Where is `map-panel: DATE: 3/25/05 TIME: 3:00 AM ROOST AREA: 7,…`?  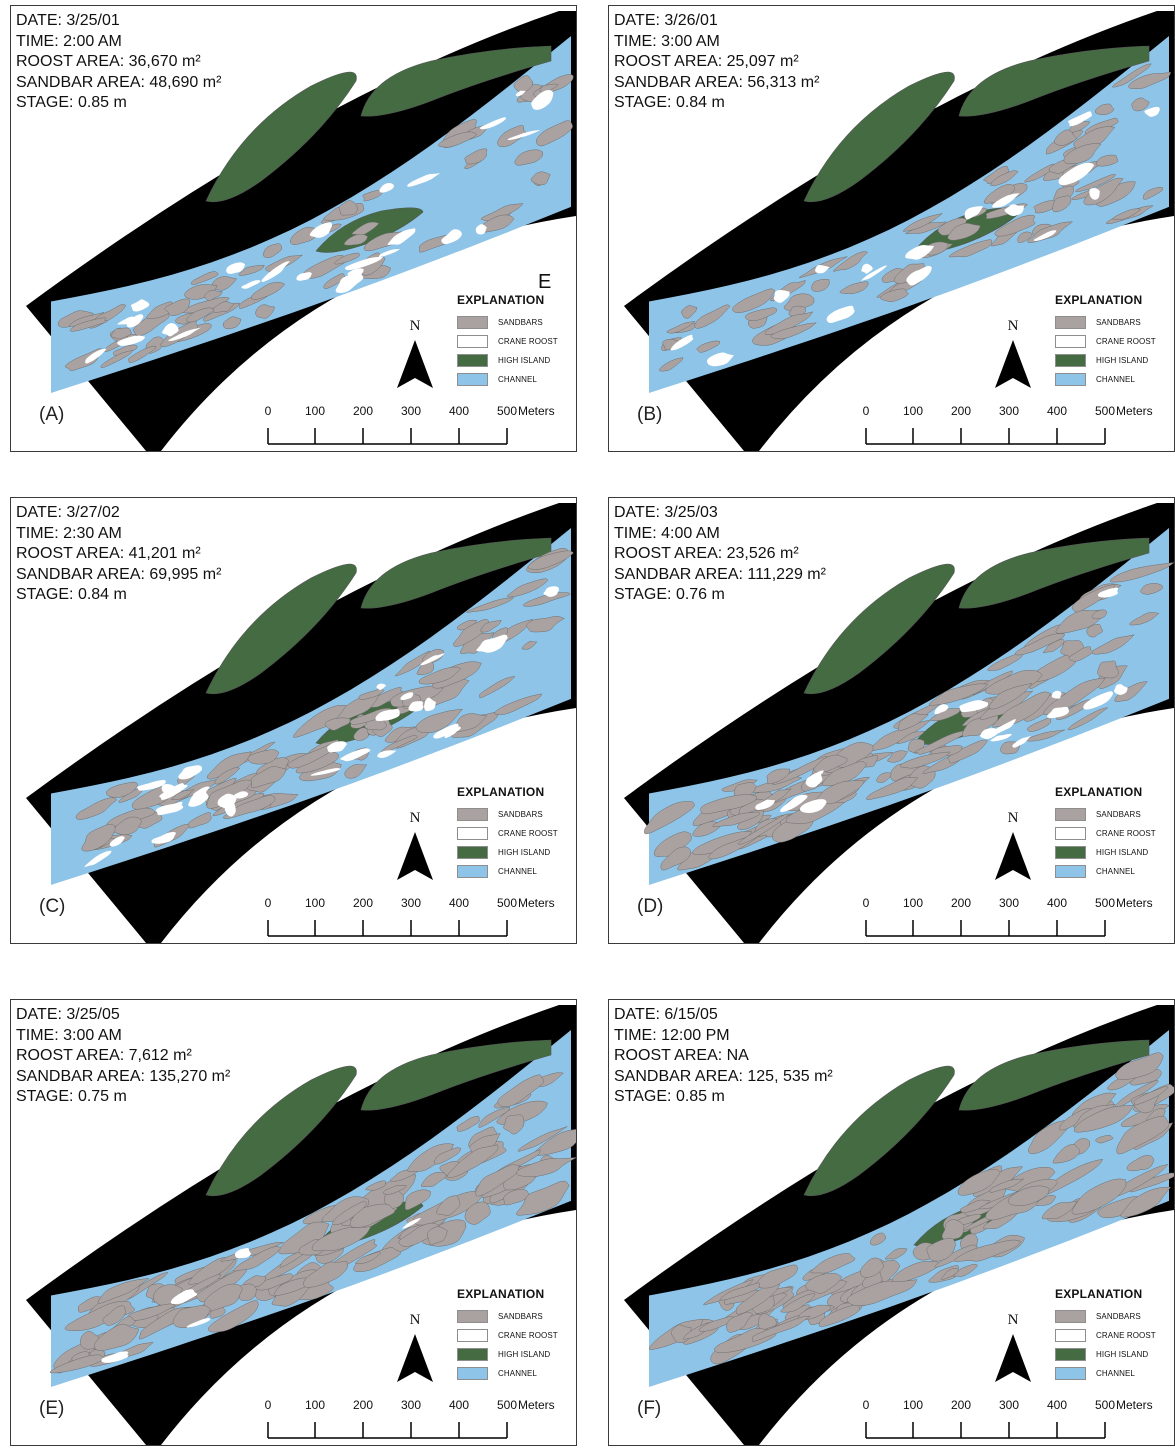 map-panel: DATE: 3/25/05 TIME: 3:00 AM ROOST AREA: 7,… is located at coordinates (293, 1222).